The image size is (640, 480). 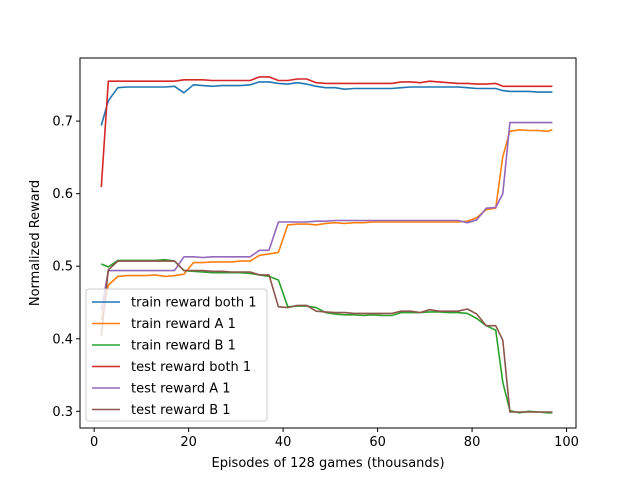 I want to click on x-tick-label: 80, so click(x=472, y=442).